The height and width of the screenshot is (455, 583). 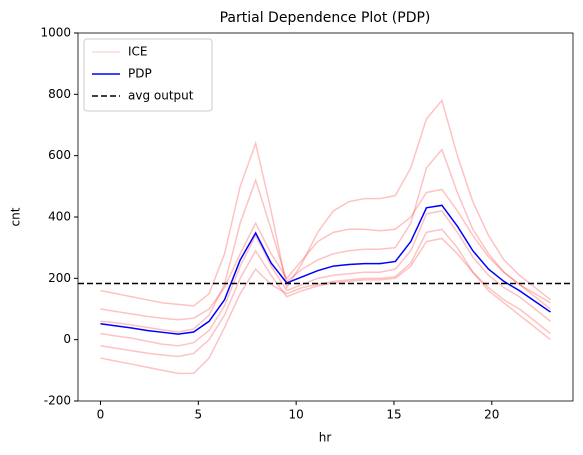 I want to click on y-tick-label: -200, so click(x=57, y=401).